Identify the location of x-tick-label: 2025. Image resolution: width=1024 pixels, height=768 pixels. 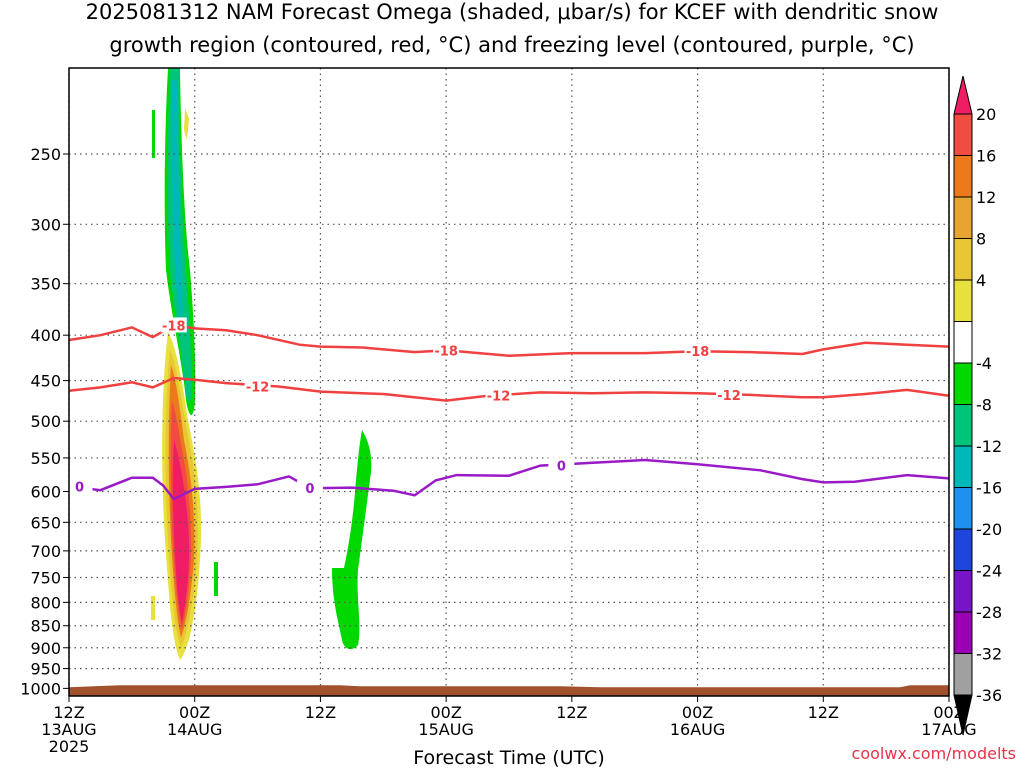
(69, 746).